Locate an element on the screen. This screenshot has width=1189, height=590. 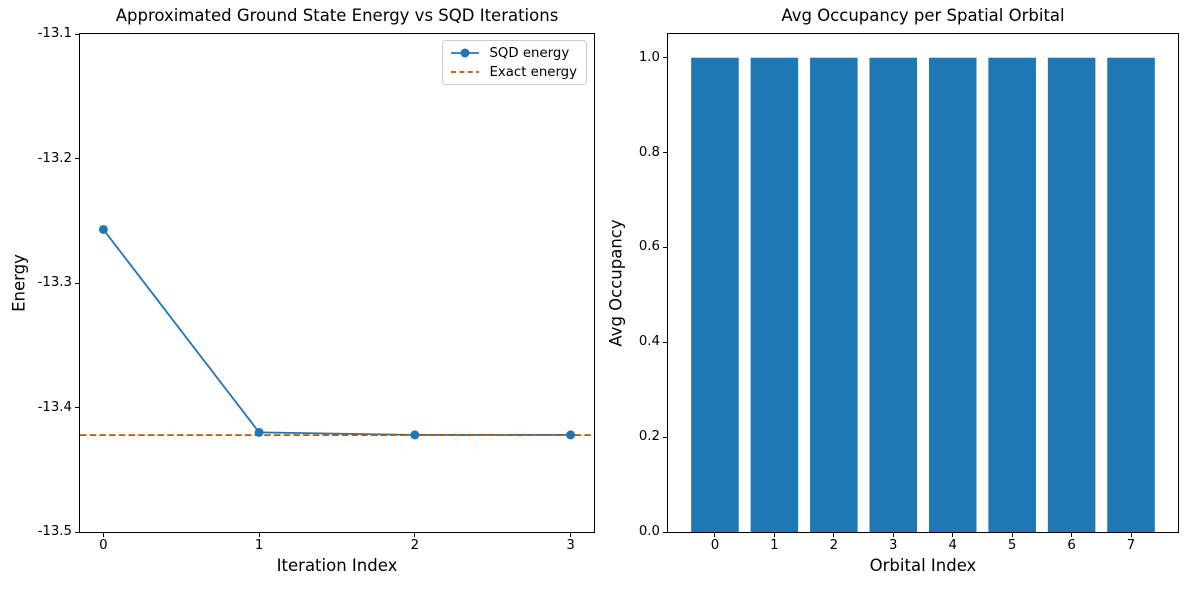
legend-item-sqd-energy: SQD energy is located at coordinates (513, 53).